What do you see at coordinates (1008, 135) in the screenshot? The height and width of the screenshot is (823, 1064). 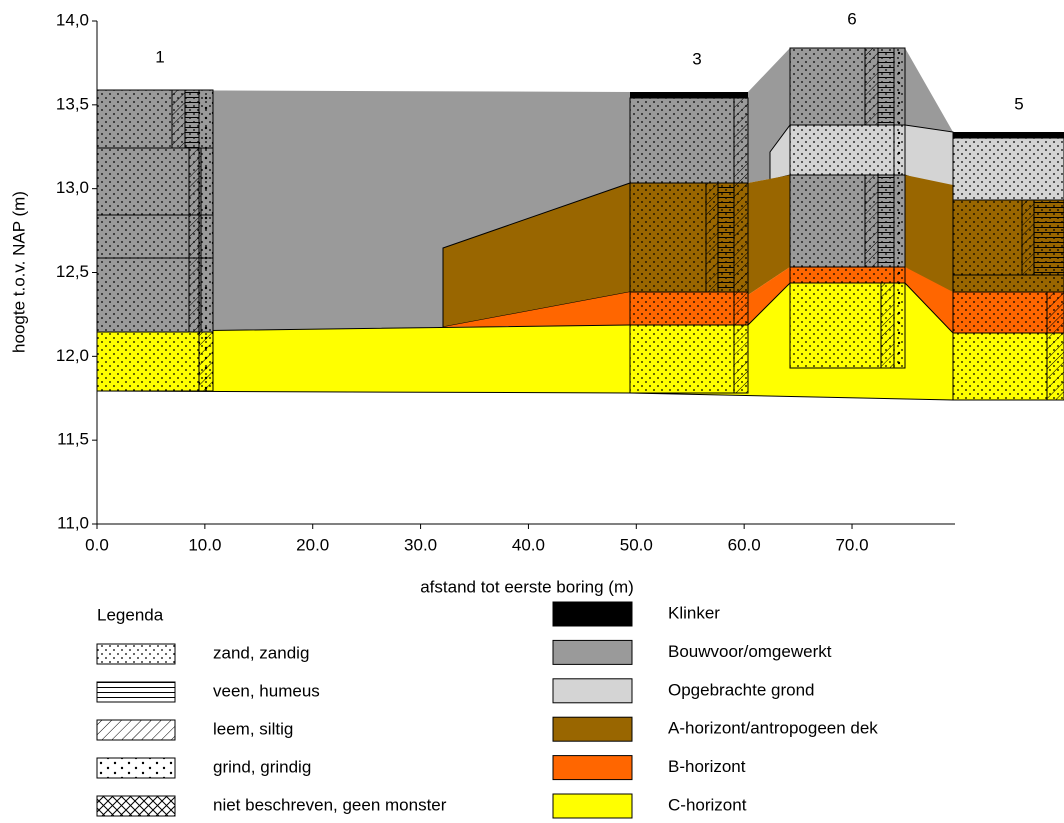 I see `boring-5-klinker` at bounding box center [1008, 135].